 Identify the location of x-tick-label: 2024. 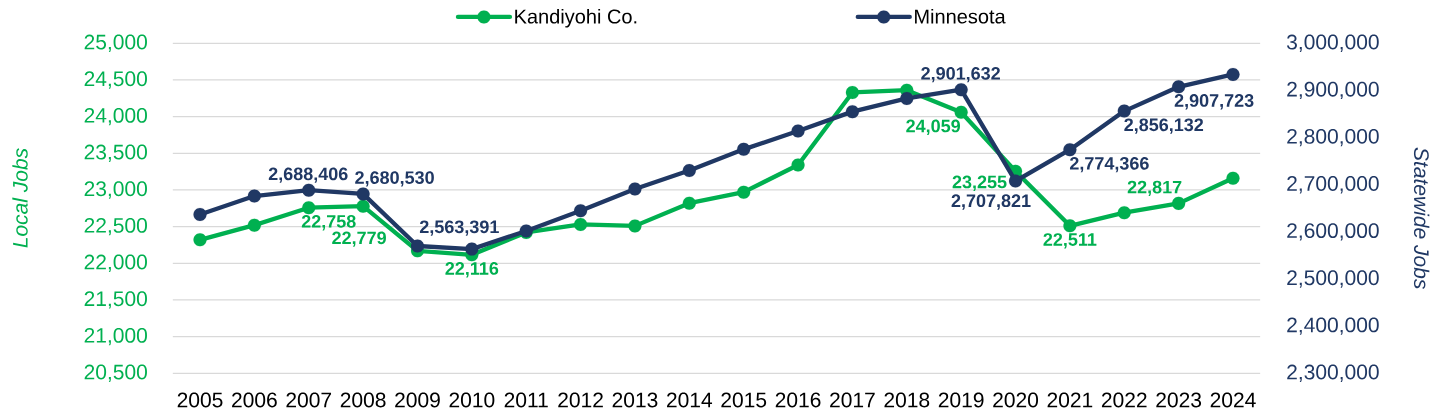
(1233, 400).